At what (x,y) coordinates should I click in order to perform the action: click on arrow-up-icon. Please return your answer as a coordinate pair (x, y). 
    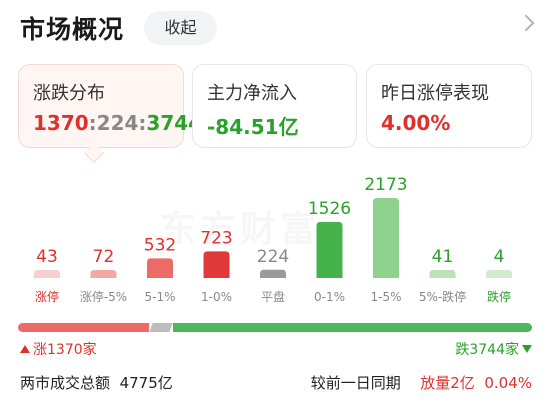
    Looking at the image, I should click on (25, 349).